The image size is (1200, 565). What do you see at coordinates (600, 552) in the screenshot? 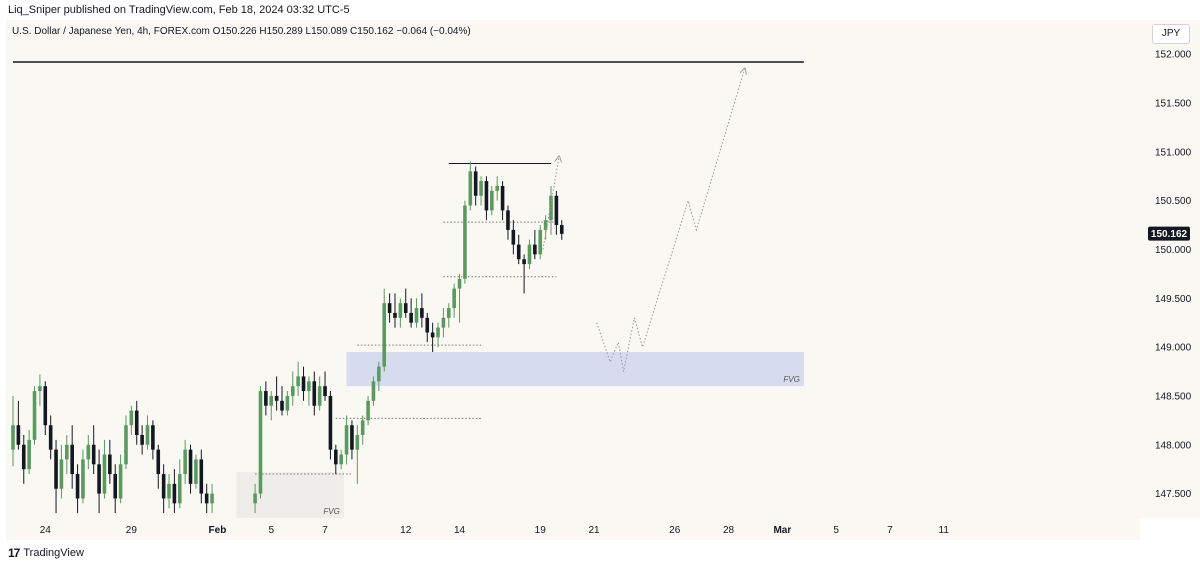
I see `footer-bar` at bounding box center [600, 552].